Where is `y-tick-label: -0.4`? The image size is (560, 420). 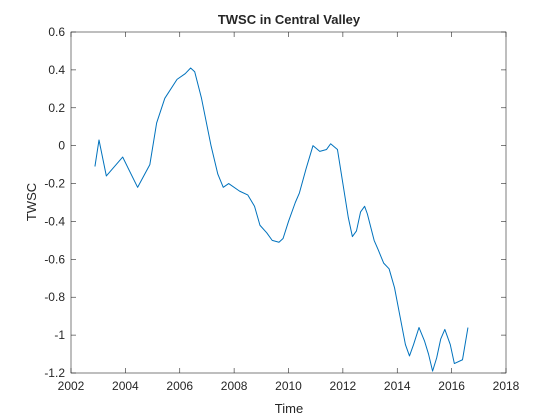
y-tick-label: -0.4 is located at coordinates (54, 221).